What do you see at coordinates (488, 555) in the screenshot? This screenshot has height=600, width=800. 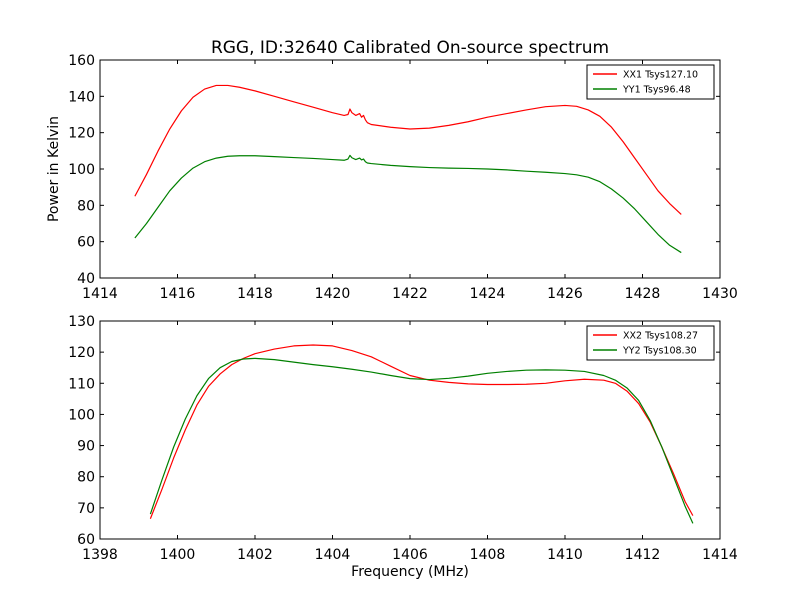 I see `x-tick-label: 1408` at bounding box center [488, 555].